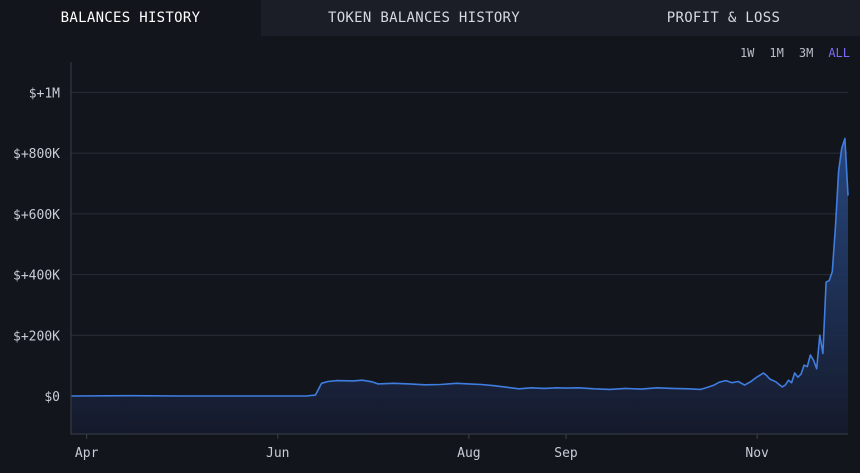 The height and width of the screenshot is (473, 860). Describe the element at coordinates (776, 53) in the screenshot. I see `range-1m: 1M` at that location.